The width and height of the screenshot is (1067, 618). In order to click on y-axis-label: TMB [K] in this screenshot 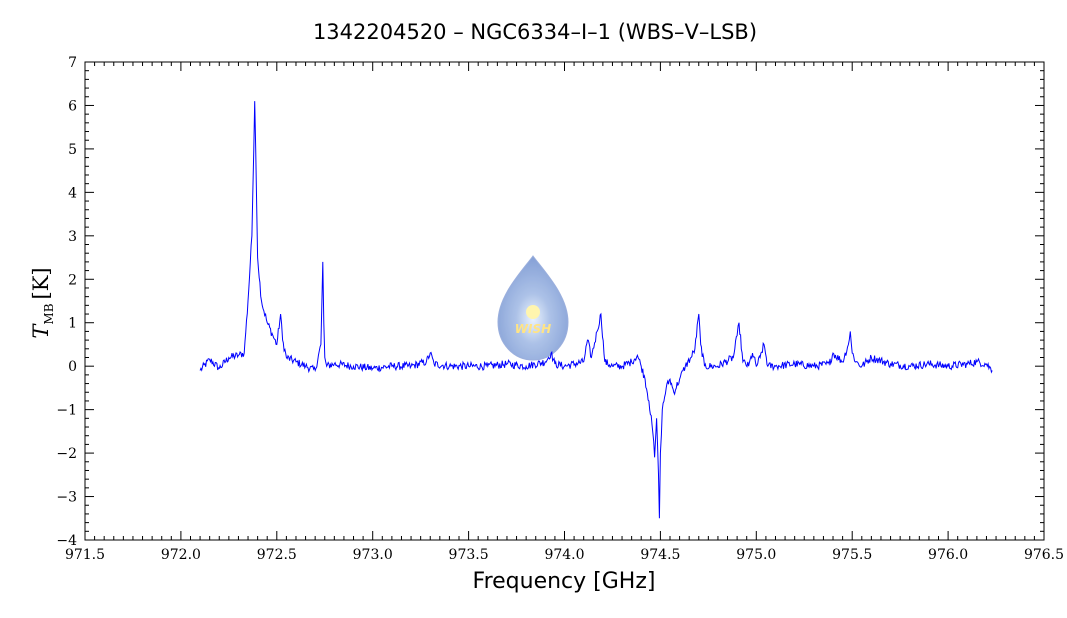, I will do `click(42, 302)`.